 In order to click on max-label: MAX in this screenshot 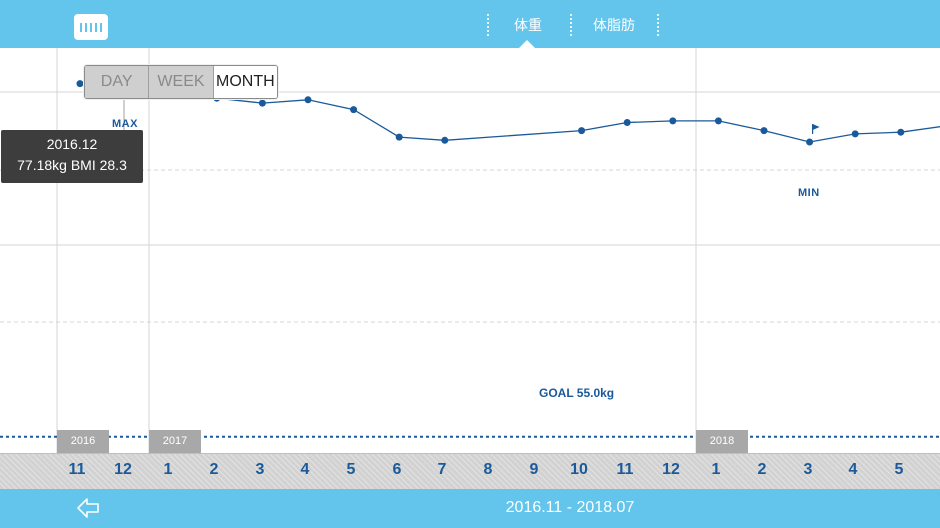, I will do `click(125, 124)`.